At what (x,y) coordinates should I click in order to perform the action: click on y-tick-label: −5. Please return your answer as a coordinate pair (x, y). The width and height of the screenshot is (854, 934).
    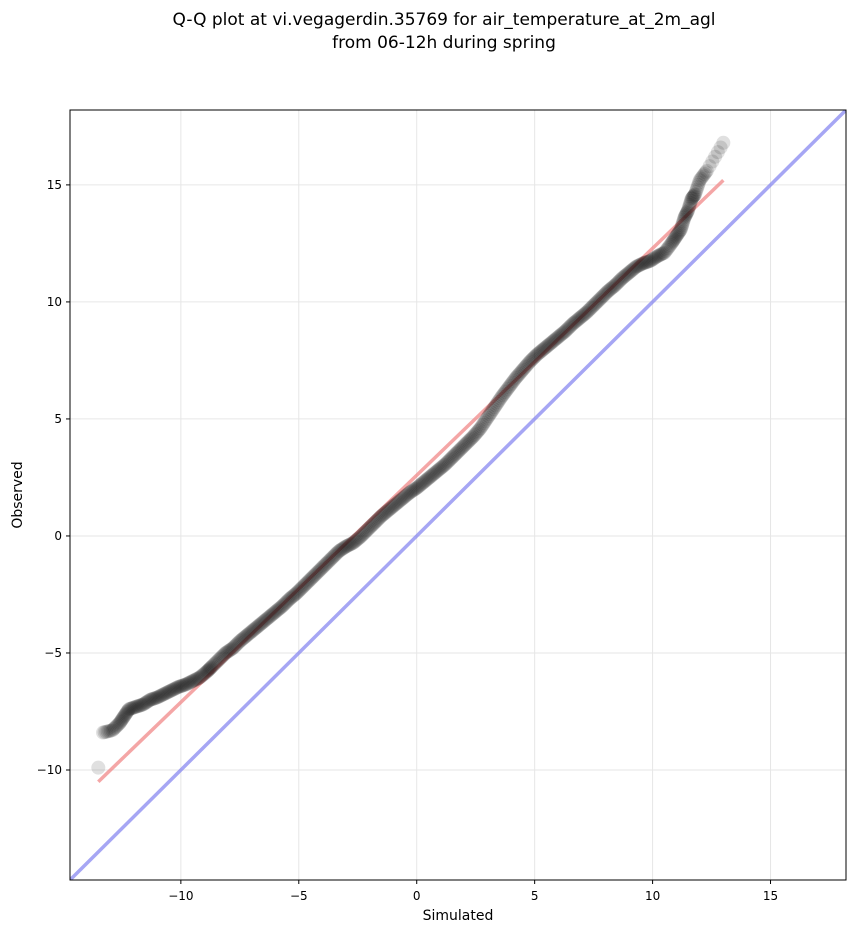
    Looking at the image, I should click on (53, 653).